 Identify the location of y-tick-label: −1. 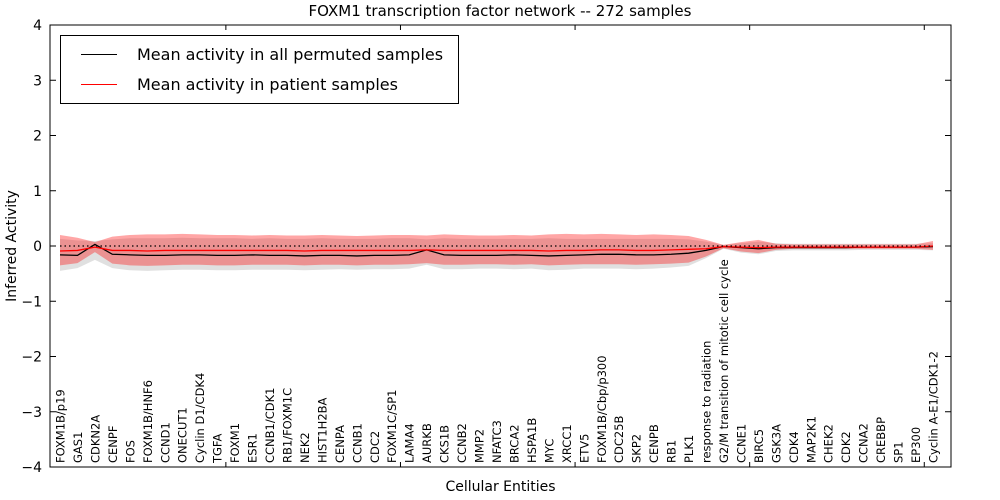
(31, 302).